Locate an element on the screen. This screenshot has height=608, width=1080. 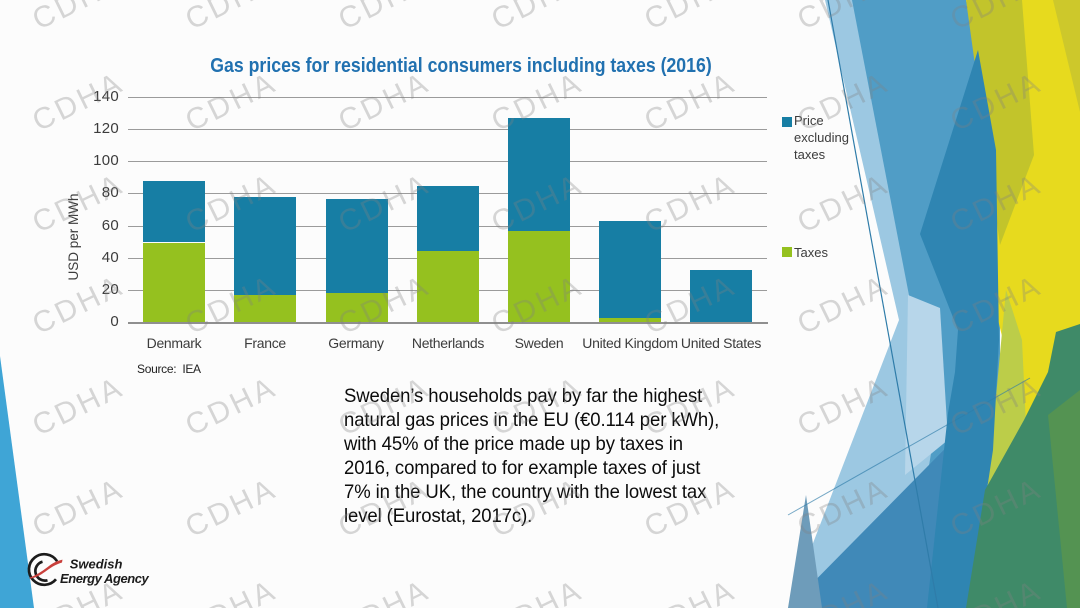
svg-text: Swedish is located at coordinates (96, 564).